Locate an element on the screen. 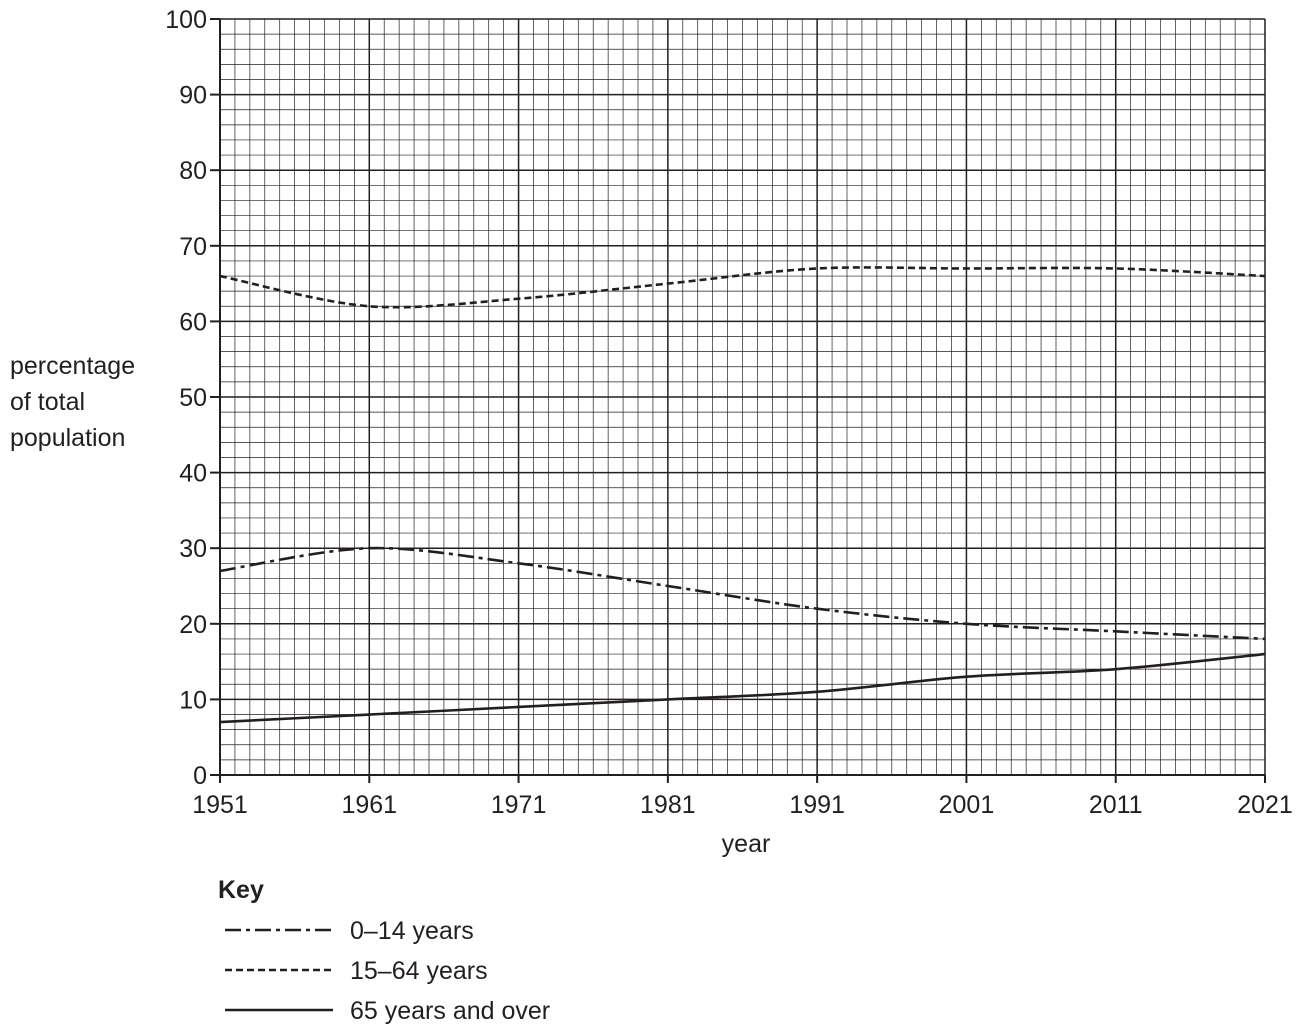 Image resolution: width=1309 pixels, height=1028 pixels. y-tick-label: 0 is located at coordinates (200, 776).